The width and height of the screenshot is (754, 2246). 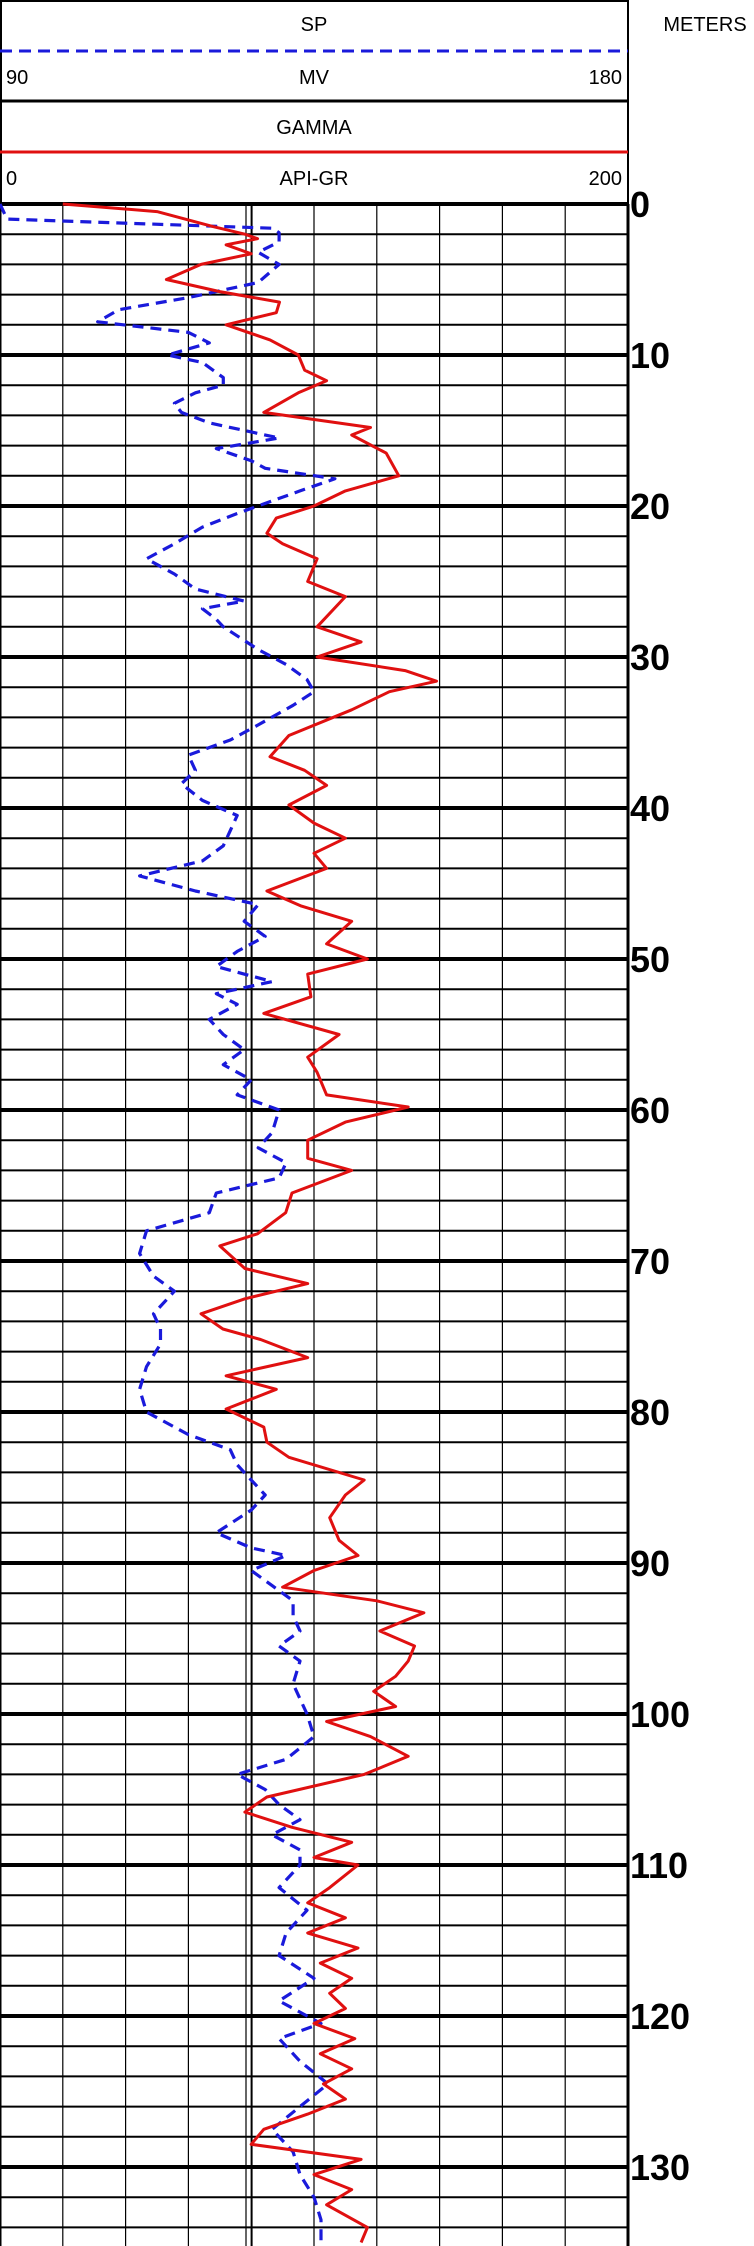 I want to click on log-header: SP 90 MV 180 GAMMA 0 API-GR 200 METERS, so click(x=373, y=102).